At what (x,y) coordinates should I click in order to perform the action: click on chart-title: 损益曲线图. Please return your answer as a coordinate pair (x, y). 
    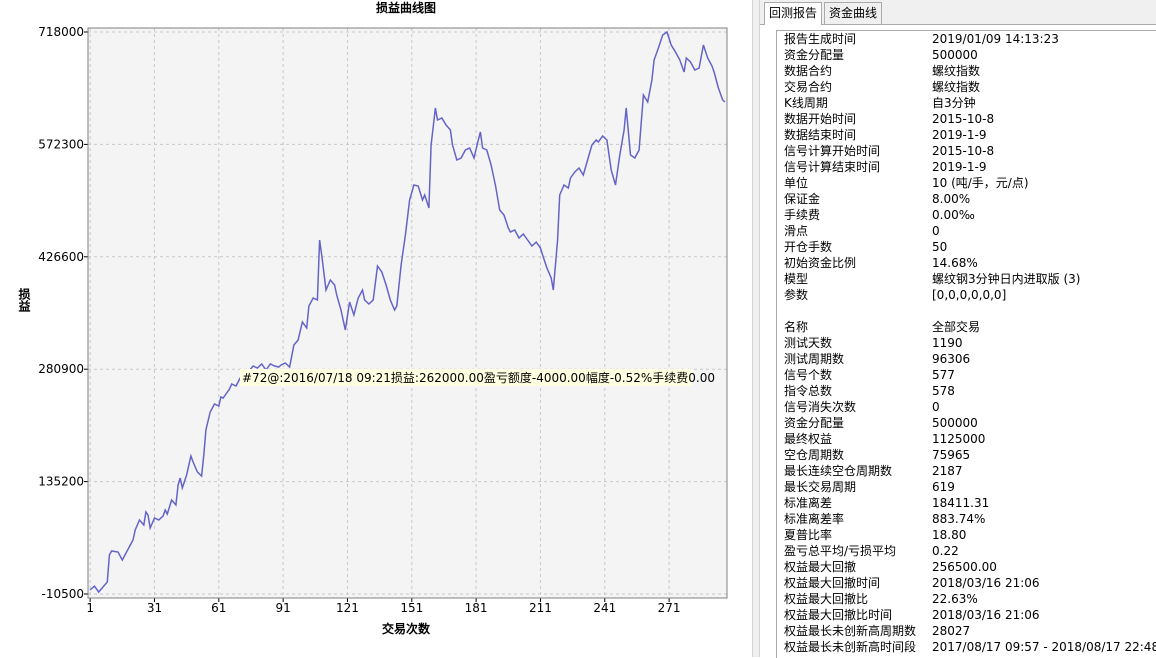
    Looking at the image, I should click on (406, 7).